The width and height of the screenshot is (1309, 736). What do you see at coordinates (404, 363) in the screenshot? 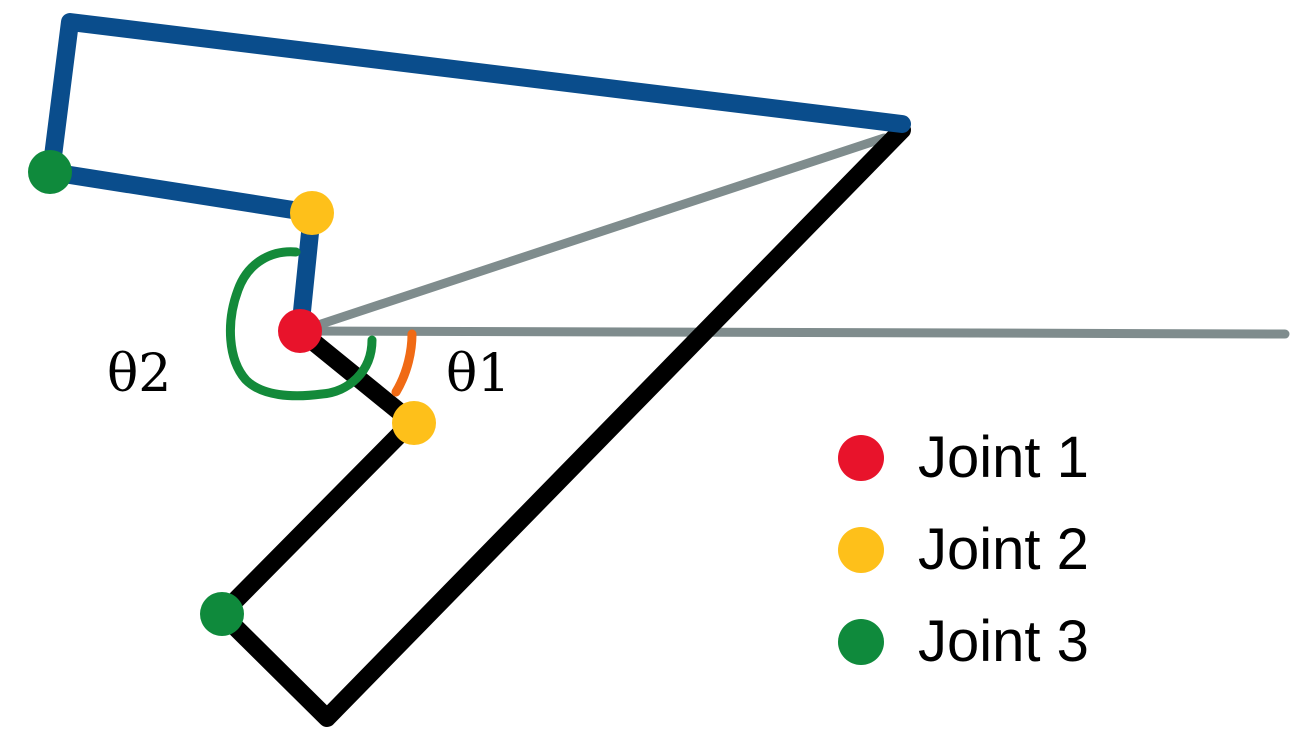
I see `theta1-angle-arc` at bounding box center [404, 363].